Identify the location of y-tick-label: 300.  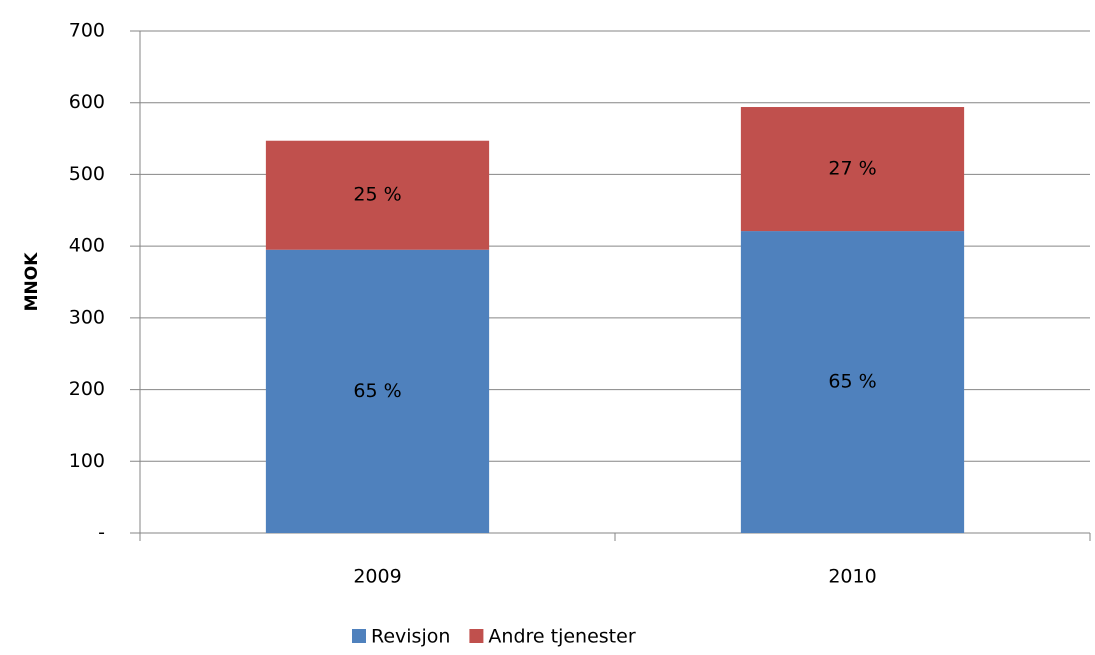
(87, 317).